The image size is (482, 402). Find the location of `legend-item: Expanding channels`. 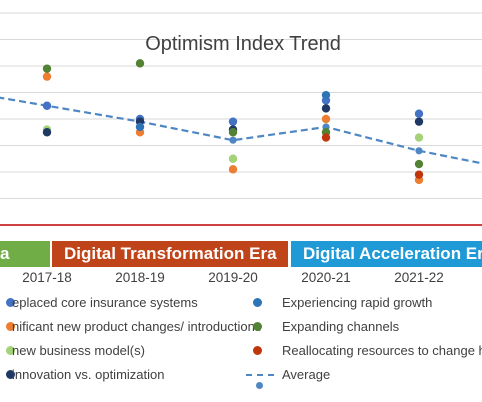

legend-item: Expanding channels is located at coordinates (241, 327).